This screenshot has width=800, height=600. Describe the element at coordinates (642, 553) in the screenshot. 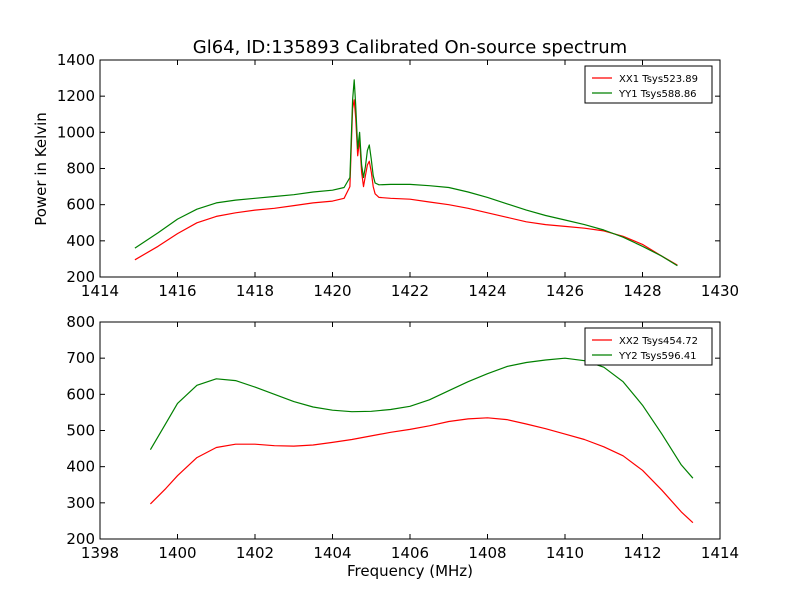

I see `x-tick-label: 1412` at that location.